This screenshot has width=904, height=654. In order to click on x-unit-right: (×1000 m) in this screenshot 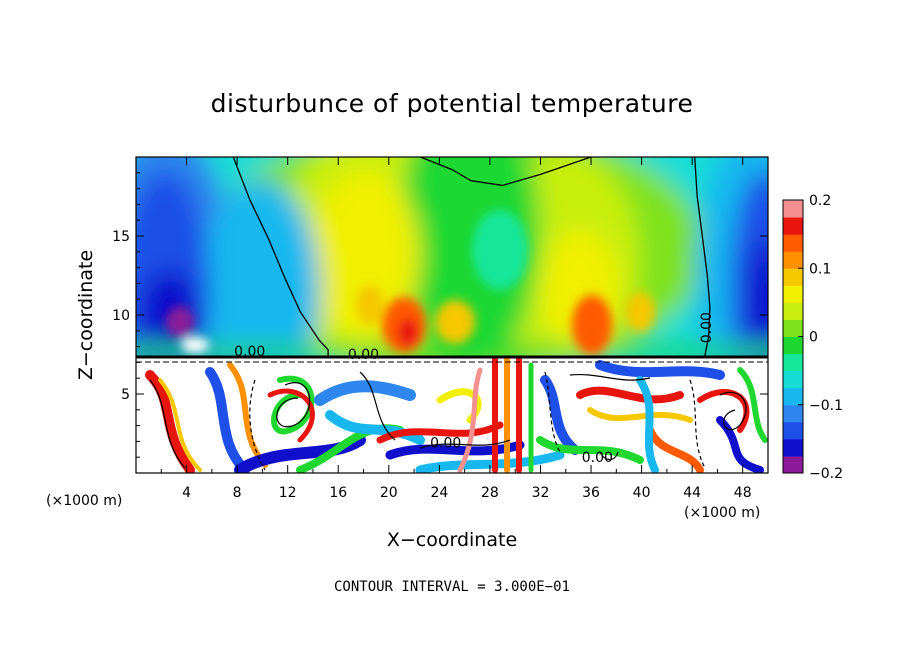, I will do `click(722, 513)`.